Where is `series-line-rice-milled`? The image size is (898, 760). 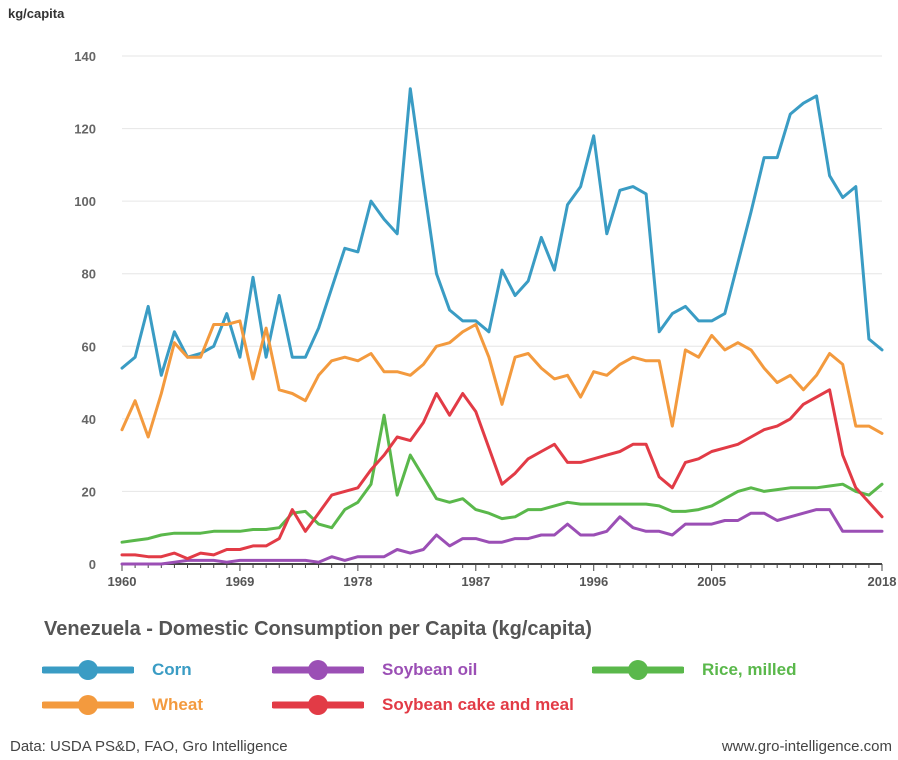 series-line-rice-milled is located at coordinates (502, 478).